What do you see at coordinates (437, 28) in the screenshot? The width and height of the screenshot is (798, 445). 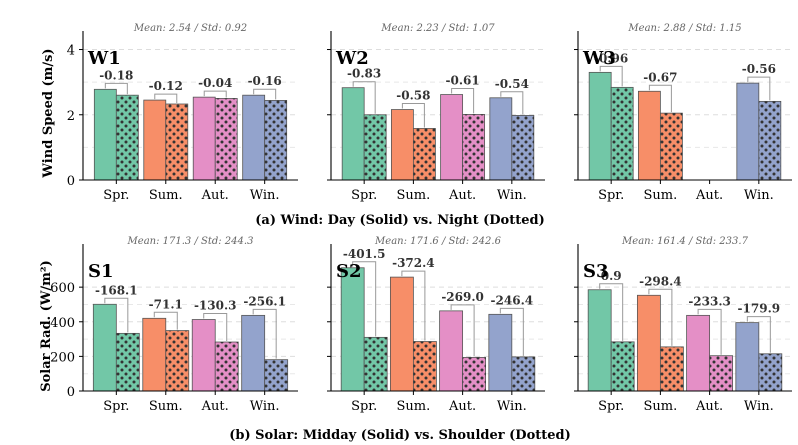 I see `panel-title: Mean: 2.23 / Std: 1.07` at bounding box center [437, 28].